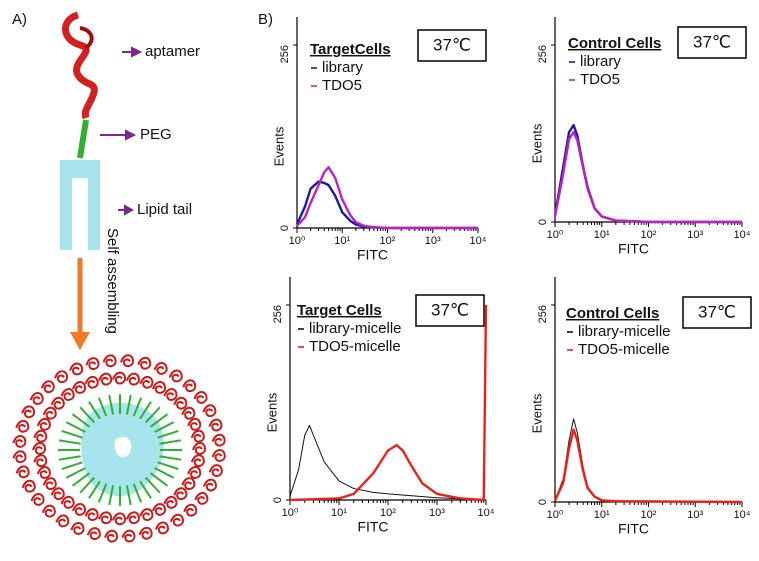  What do you see at coordinates (355, 346) in the screenshot?
I see `legend-label: TDO5-micelle` at bounding box center [355, 346].